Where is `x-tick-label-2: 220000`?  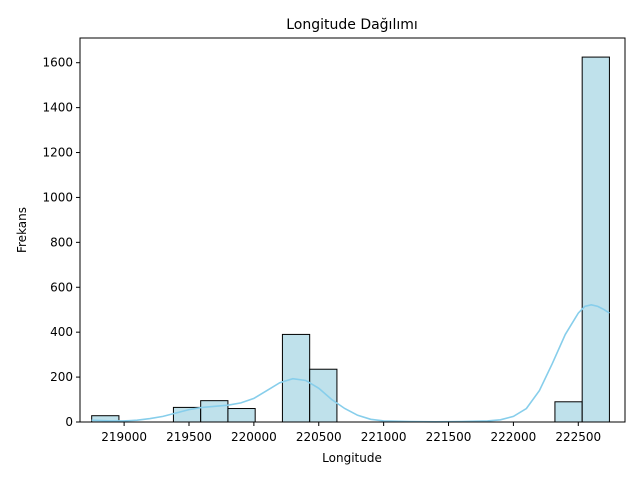
x-tick-label-2: 220000 is located at coordinates (254, 437).